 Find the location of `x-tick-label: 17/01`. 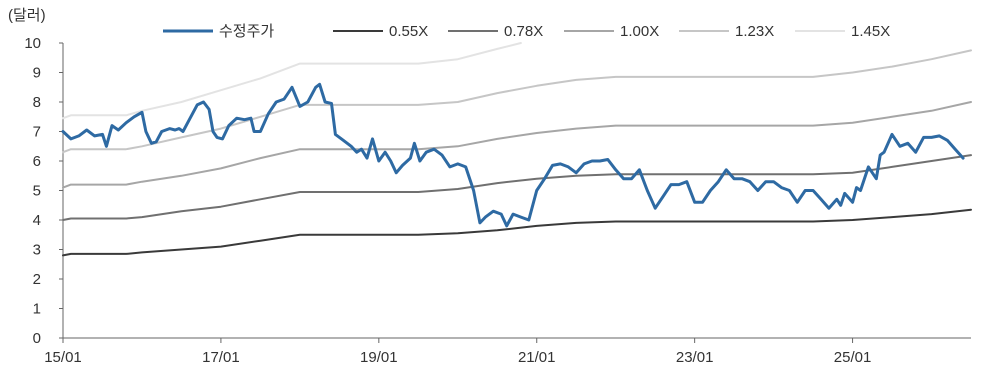

x-tick-label: 17/01 is located at coordinates (221, 357).